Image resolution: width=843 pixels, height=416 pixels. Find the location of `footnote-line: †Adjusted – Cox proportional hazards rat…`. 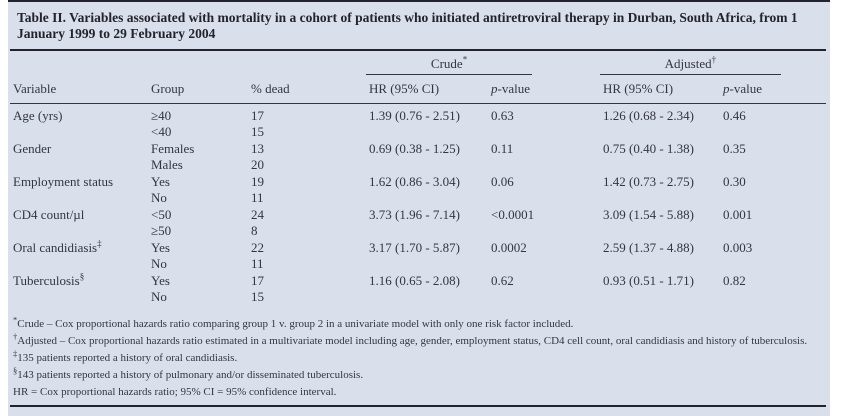

footnote-line: †Adjusted – Cox proportional hazards rat… is located at coordinates (419, 340).